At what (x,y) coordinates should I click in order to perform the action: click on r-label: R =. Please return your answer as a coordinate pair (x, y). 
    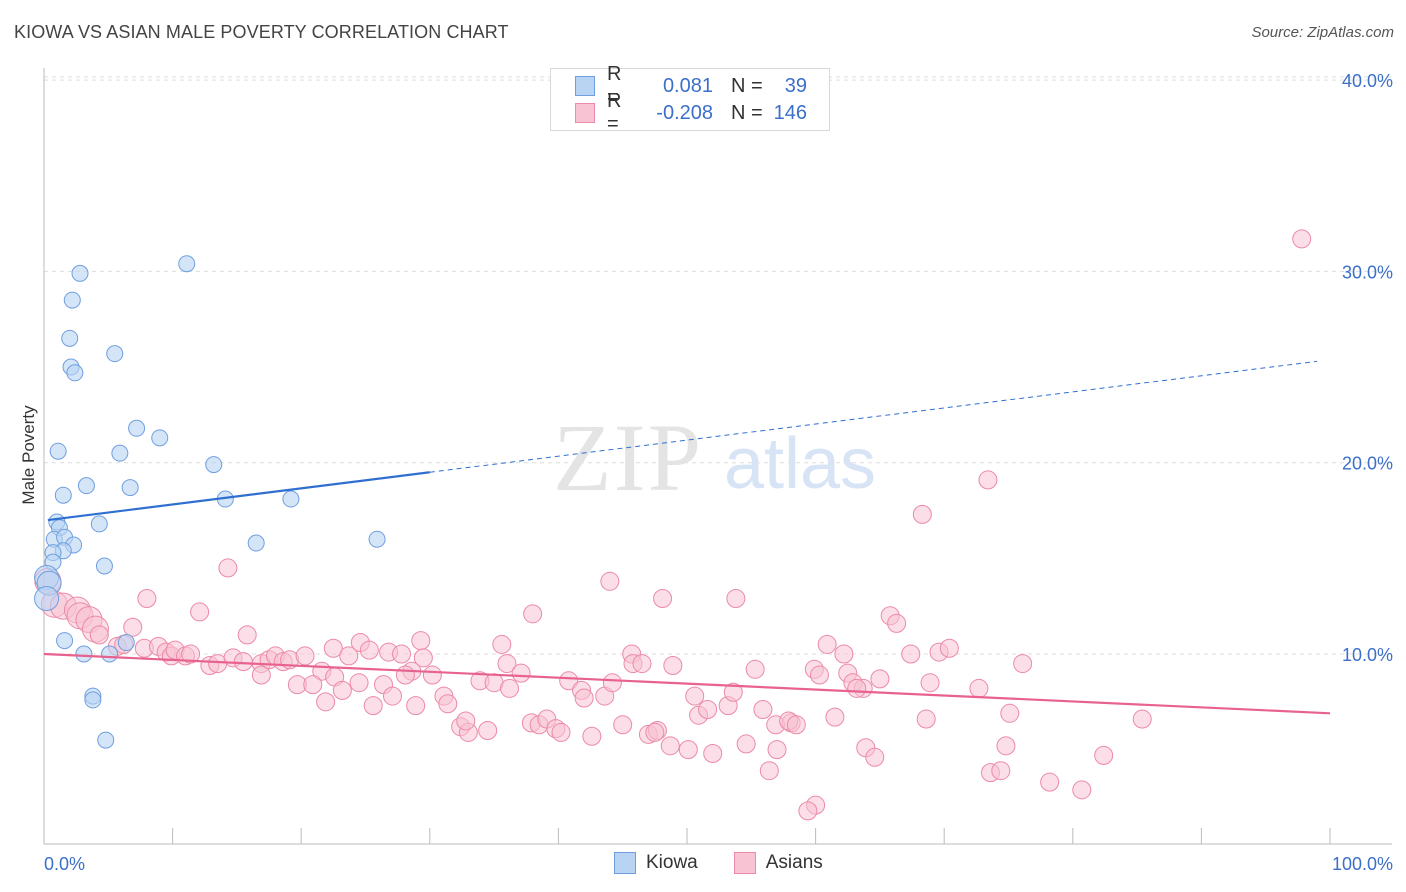
    Looking at the image, I should click on (614, 112).